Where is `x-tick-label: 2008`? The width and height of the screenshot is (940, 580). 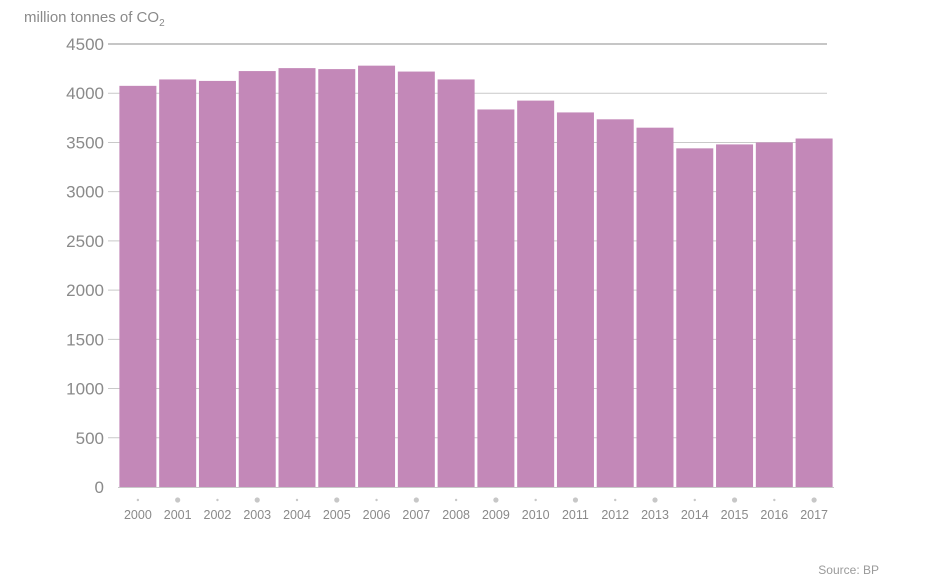
x-tick-label: 2008 is located at coordinates (456, 515).